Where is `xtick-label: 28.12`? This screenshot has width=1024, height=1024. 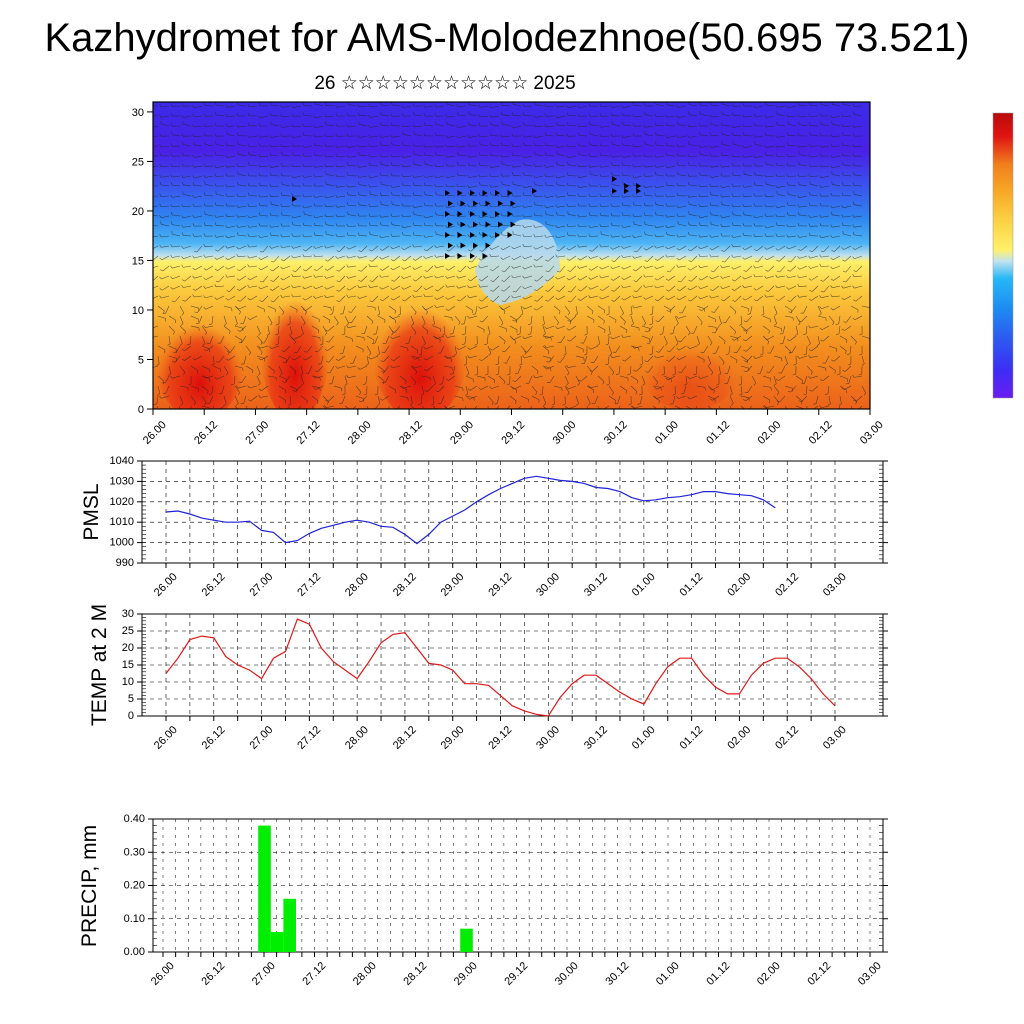
xtick-label: 28.12 is located at coordinates (405, 738).